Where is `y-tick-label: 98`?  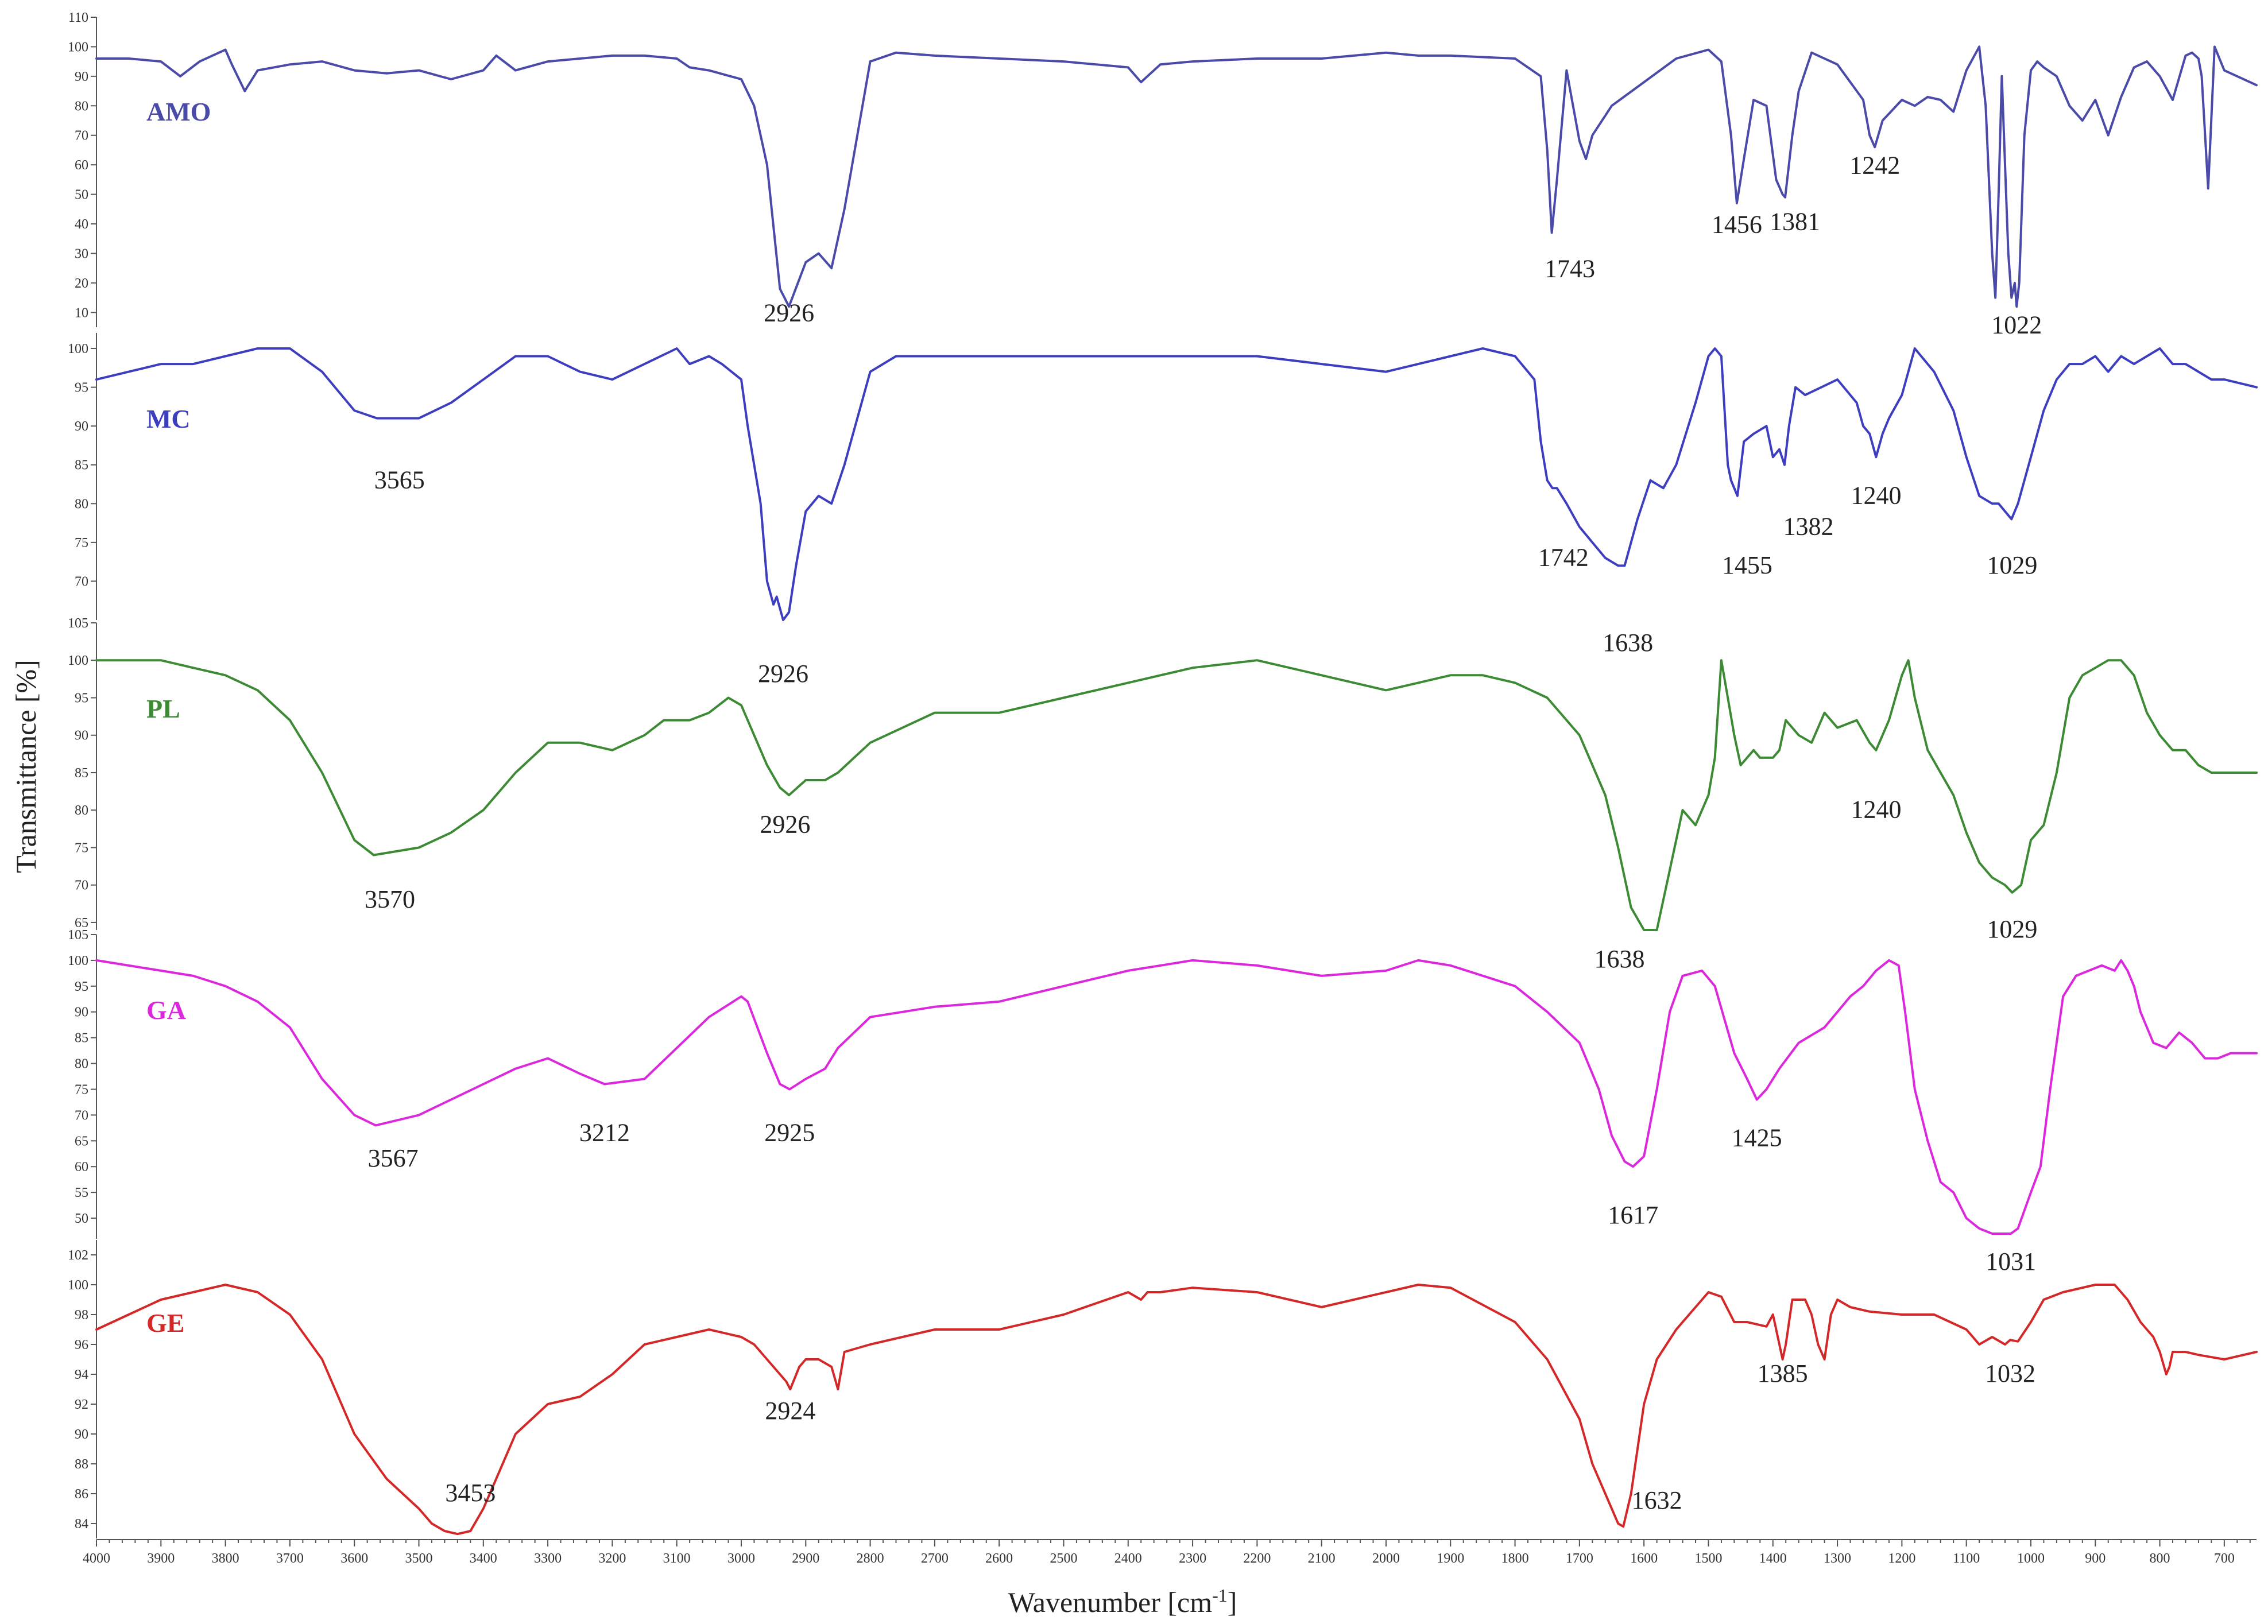 y-tick-label: 98 is located at coordinates (81, 1315).